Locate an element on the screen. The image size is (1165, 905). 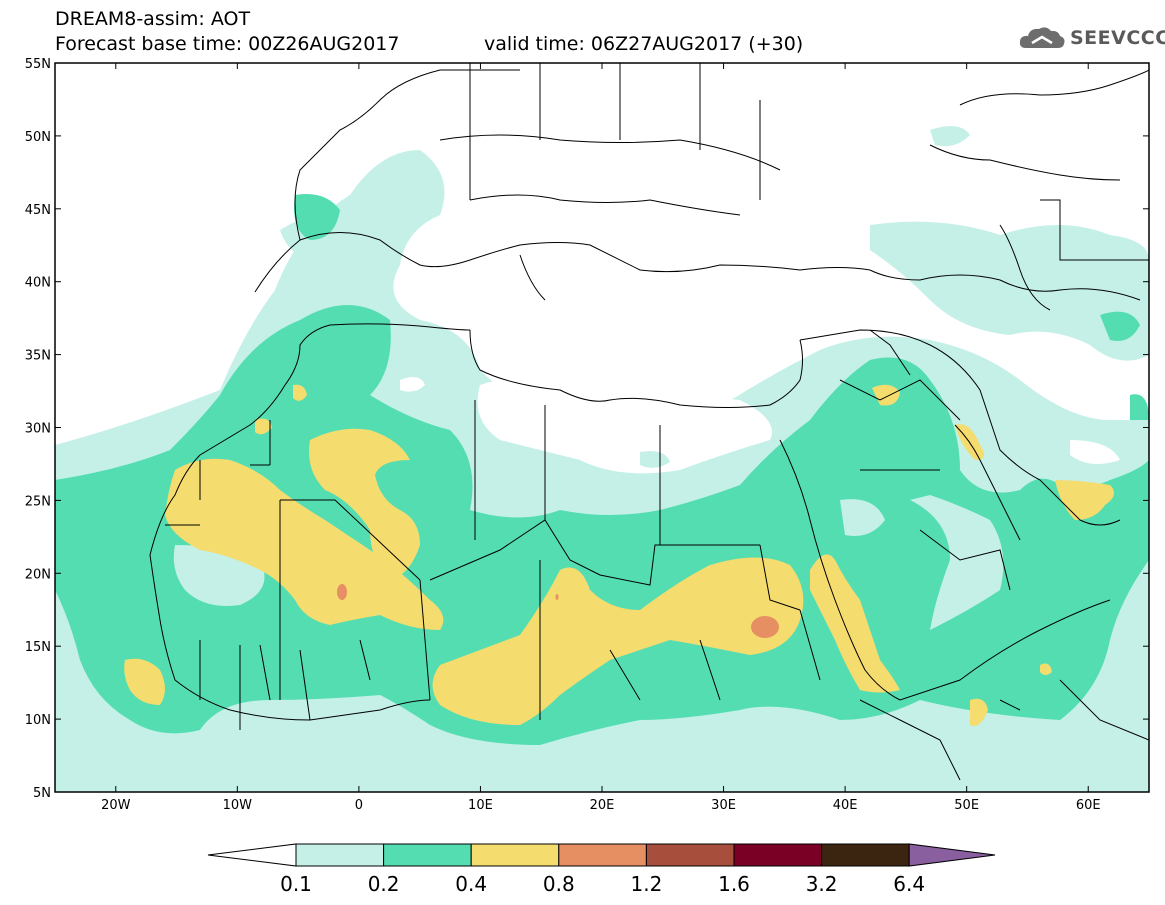
colorbar-max-arrow is located at coordinates (952, 855).